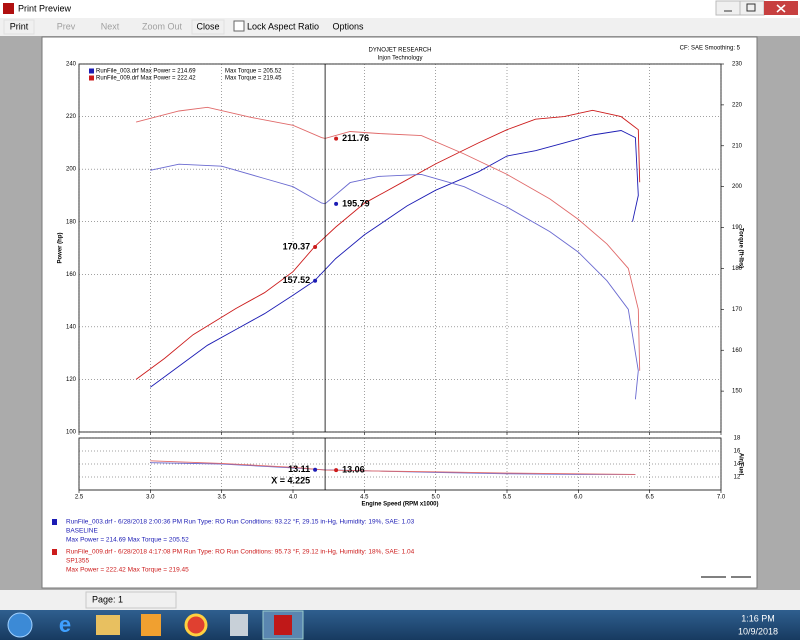  What do you see at coordinates (127, 540) in the screenshot?
I see `run-summary: Max Power = 214.69 Max Torque = 205.52` at bounding box center [127, 540].